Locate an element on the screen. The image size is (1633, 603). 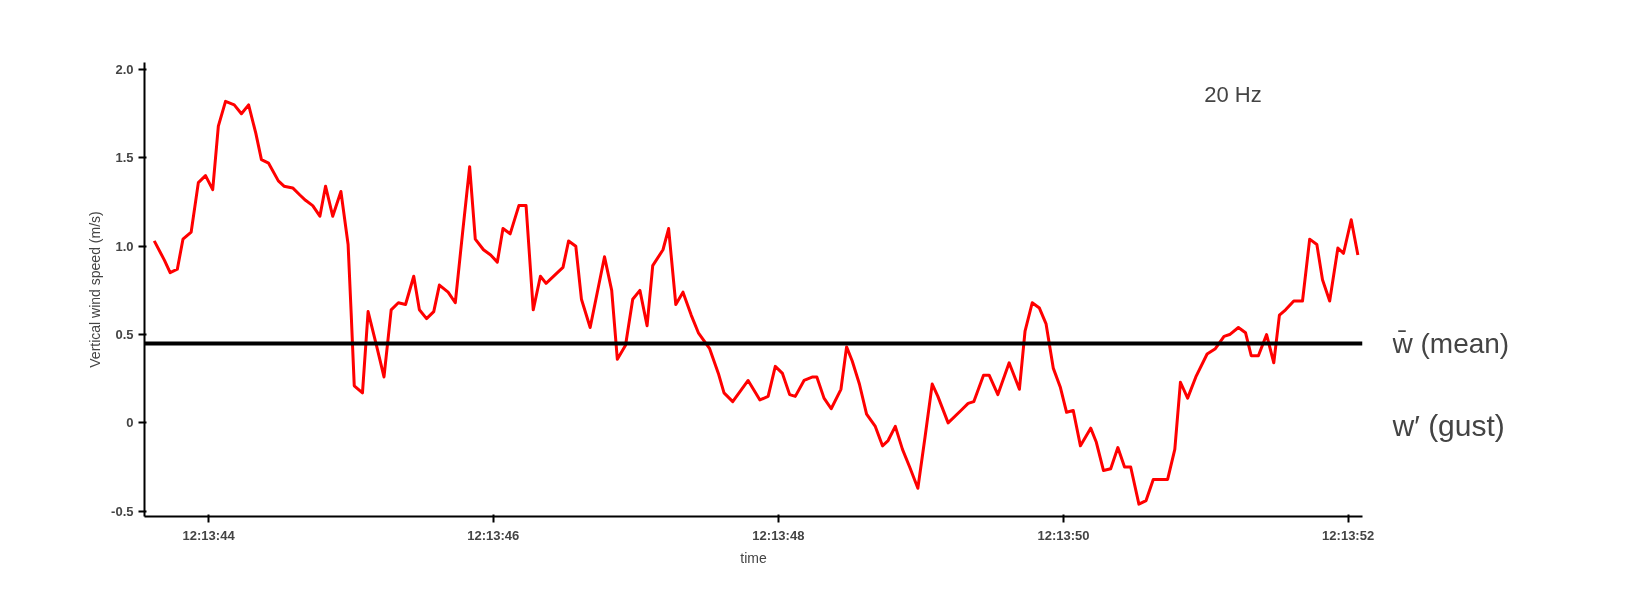
x-axis-title: time is located at coordinates (753, 557).